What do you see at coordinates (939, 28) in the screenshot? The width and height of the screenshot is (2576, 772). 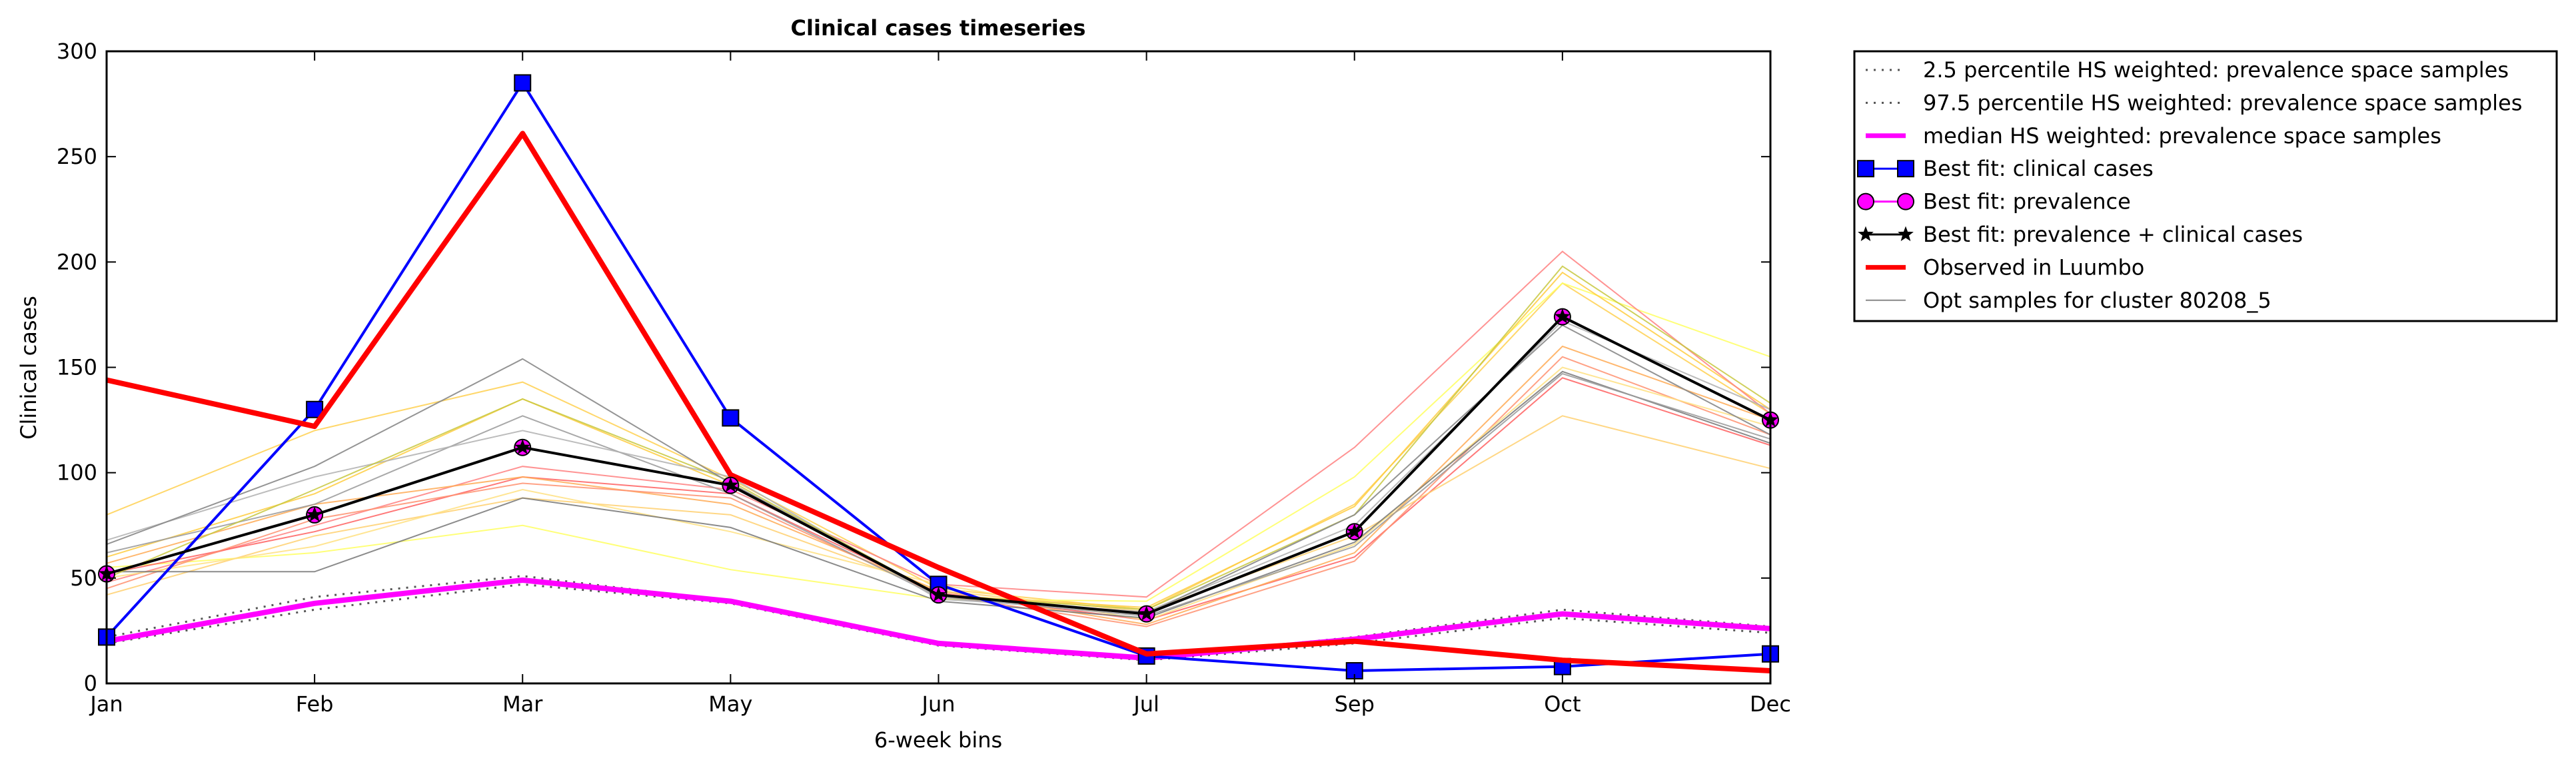 I see `chart-title: Clinical cases timeseries` at bounding box center [939, 28].